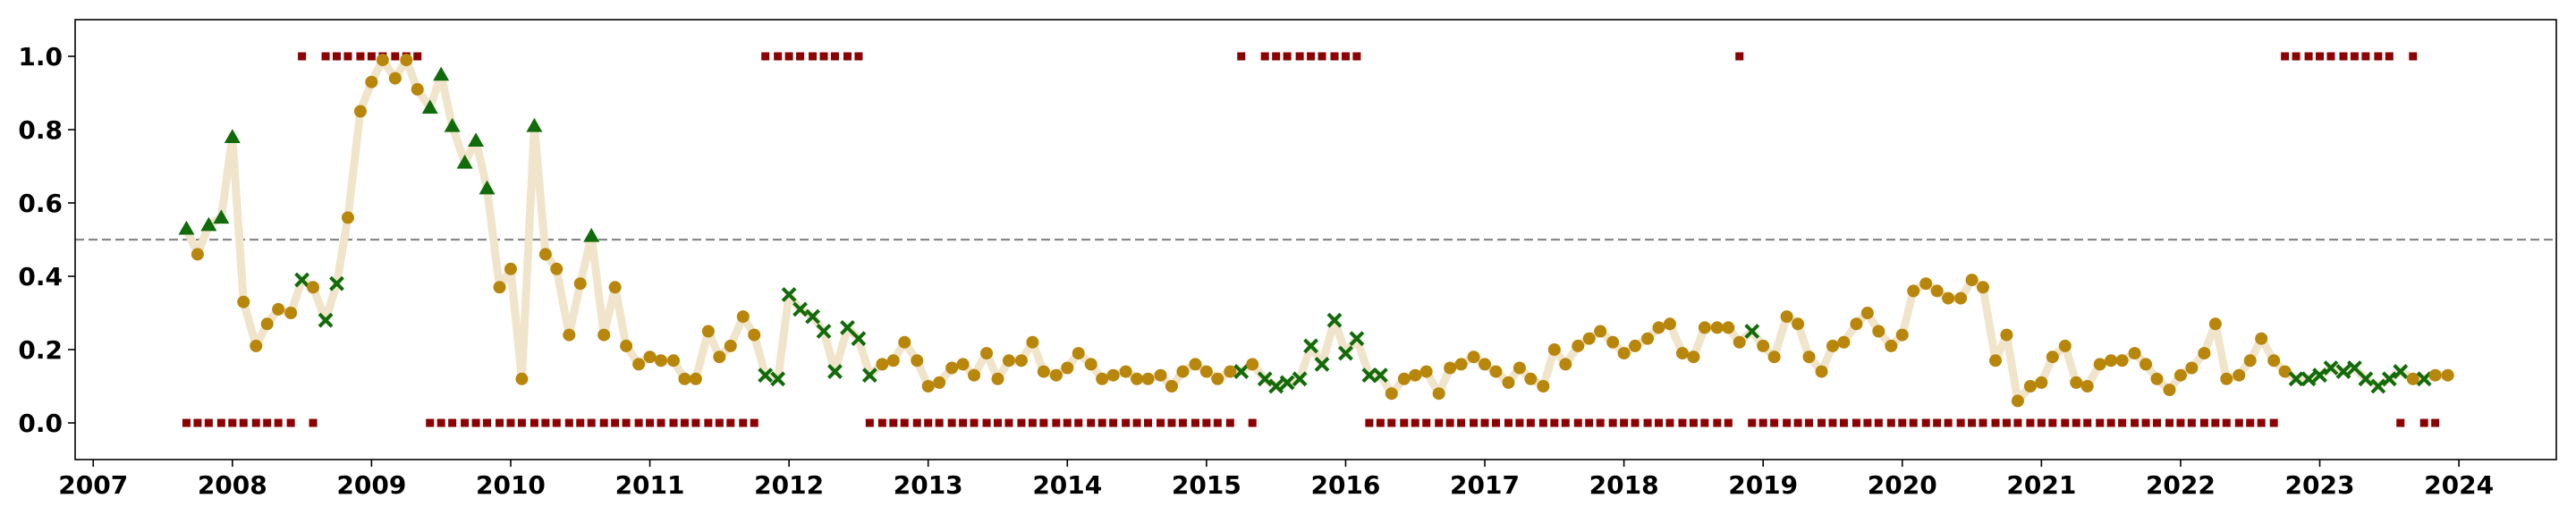 Image resolution: width=2576 pixels, height=515 pixels. What do you see at coordinates (40, 204) in the screenshot?
I see `y-tick-label: 0.6` at bounding box center [40, 204].